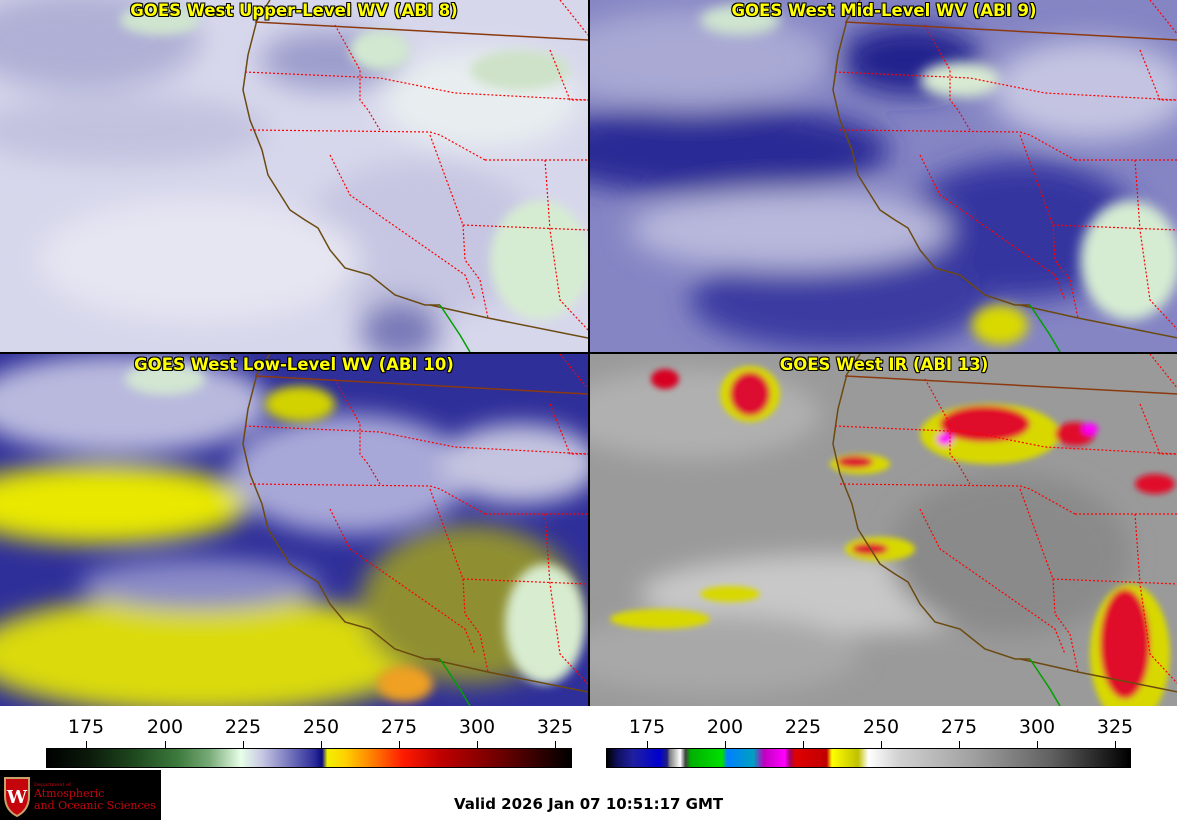 This screenshot has height=820, width=1177. I want to click on ir-tick-label: 200, so click(725, 727).